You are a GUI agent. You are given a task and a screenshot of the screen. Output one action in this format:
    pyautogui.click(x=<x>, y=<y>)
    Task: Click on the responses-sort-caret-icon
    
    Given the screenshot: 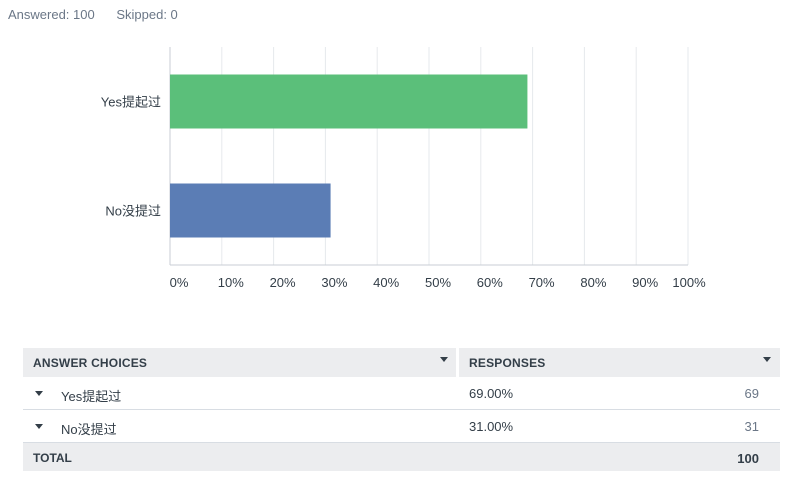 What is the action you would take?
    pyautogui.click(x=767, y=359)
    